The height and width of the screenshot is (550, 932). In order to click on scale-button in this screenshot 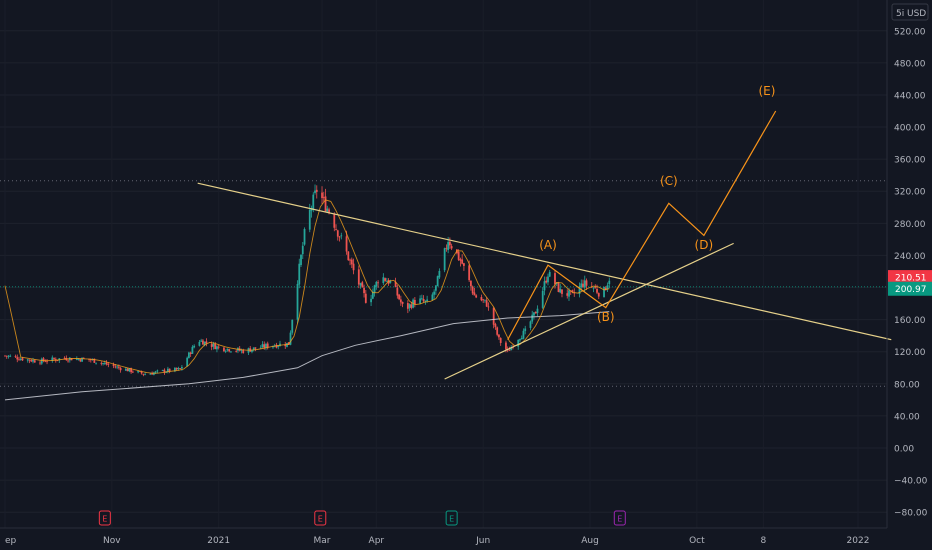, I will do `click(910, 12)`.